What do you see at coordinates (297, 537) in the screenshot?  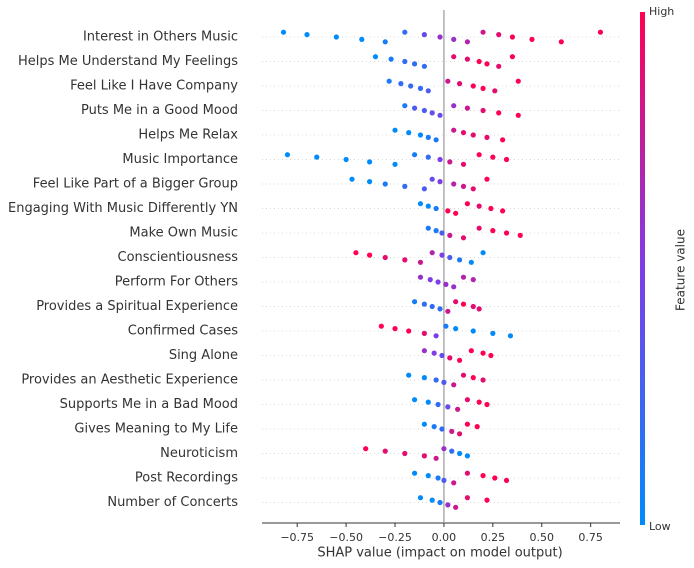 I see `x-tick-label: −0.75` at bounding box center [297, 537].